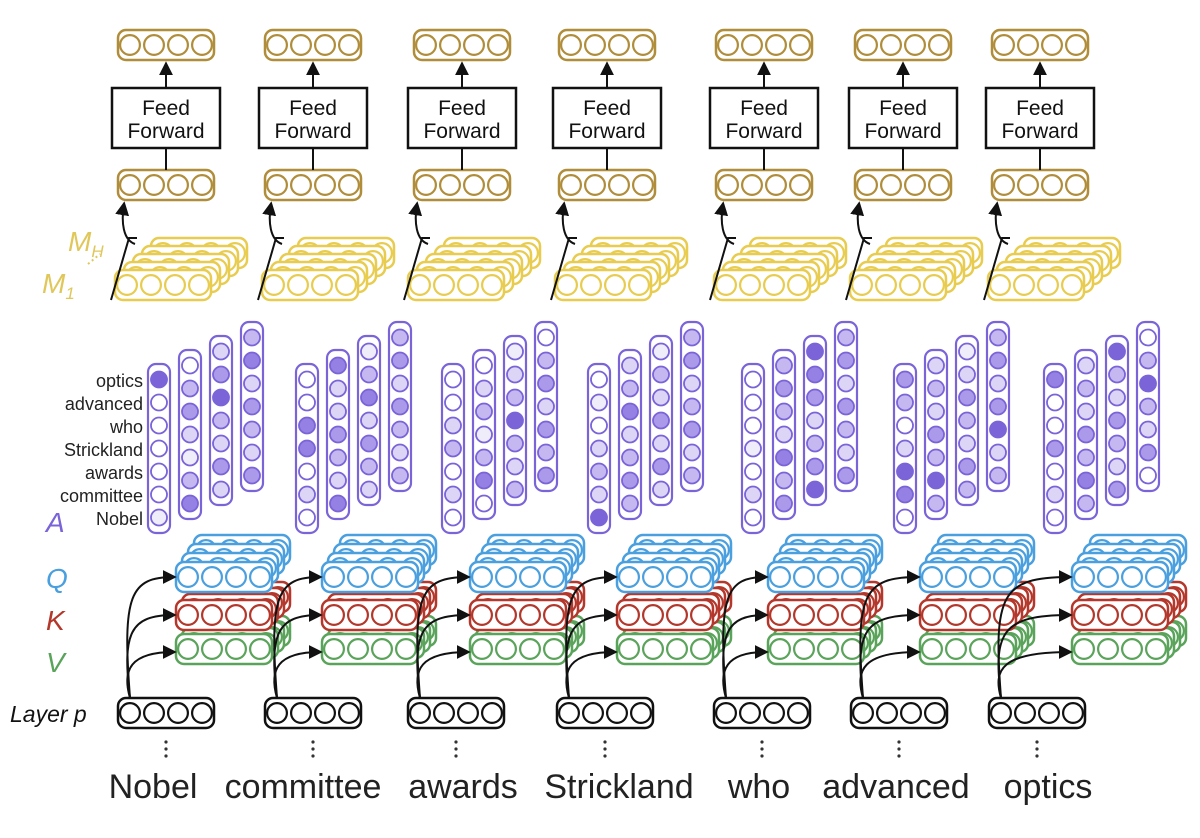 Image resolution: width=1200 pixels, height=838 pixels. I want to click on ff-input-vector, so click(462, 185).